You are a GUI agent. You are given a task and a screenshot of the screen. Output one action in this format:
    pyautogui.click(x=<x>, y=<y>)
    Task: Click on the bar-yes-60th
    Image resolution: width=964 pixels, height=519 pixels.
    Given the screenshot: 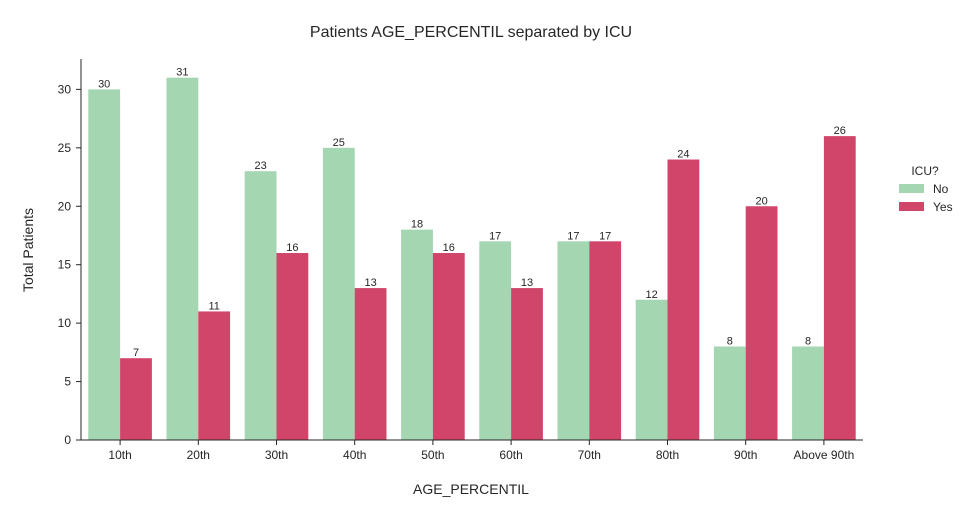 What is the action you would take?
    pyautogui.click(x=527, y=364)
    